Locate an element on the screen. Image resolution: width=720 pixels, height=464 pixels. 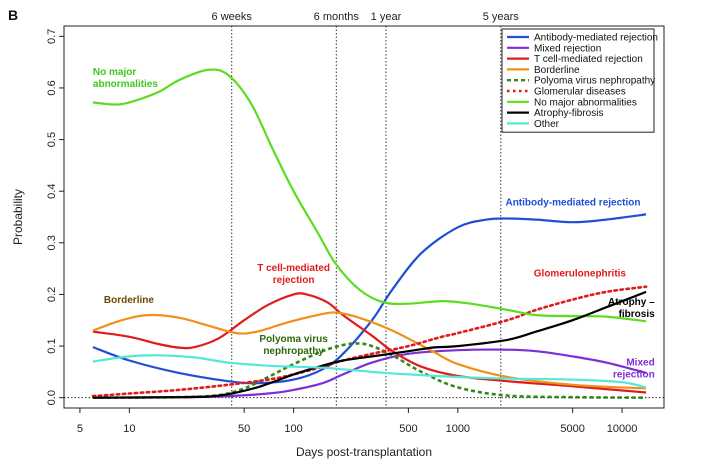
x-tick-label: 5 is located at coordinates (80, 429).